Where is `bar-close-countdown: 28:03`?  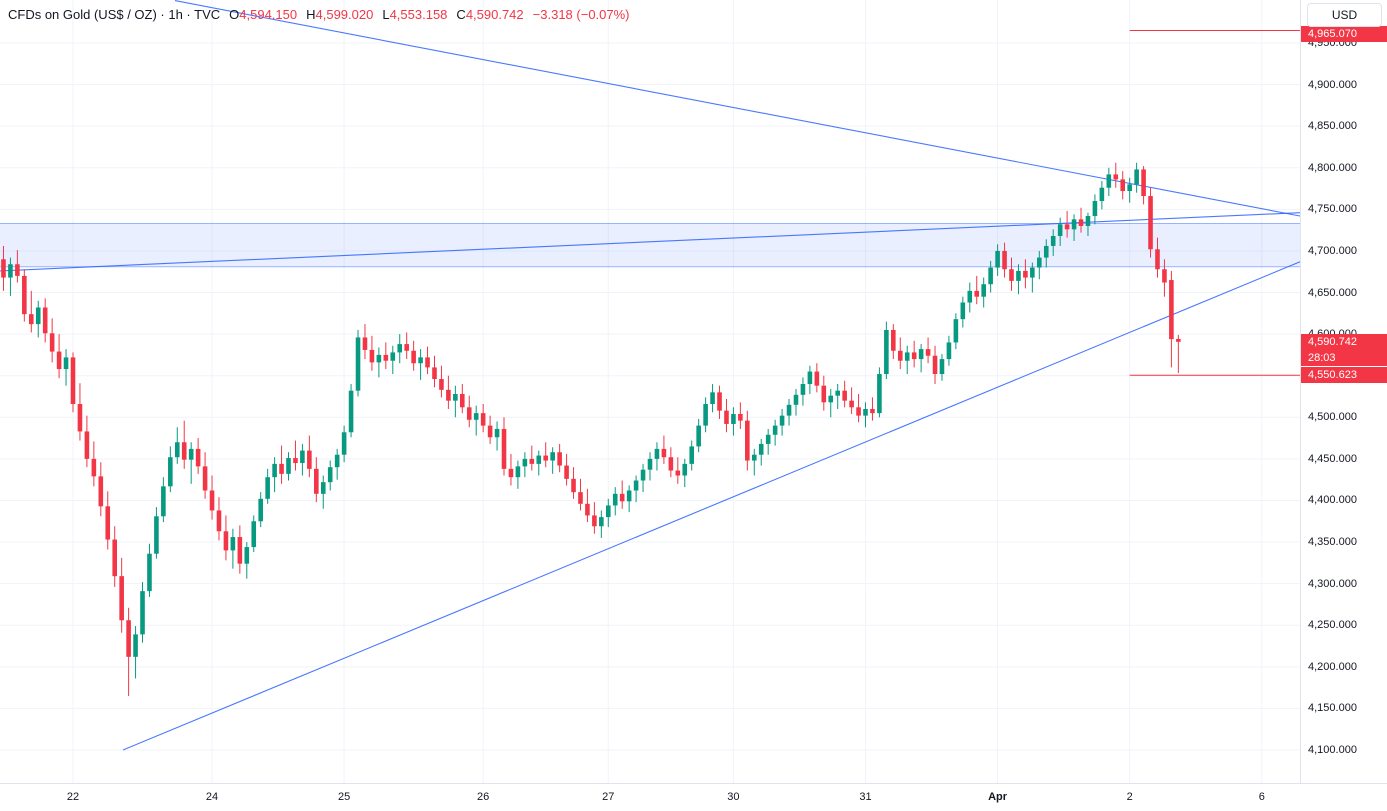
bar-close-countdown: 28:03 is located at coordinates (1322, 357).